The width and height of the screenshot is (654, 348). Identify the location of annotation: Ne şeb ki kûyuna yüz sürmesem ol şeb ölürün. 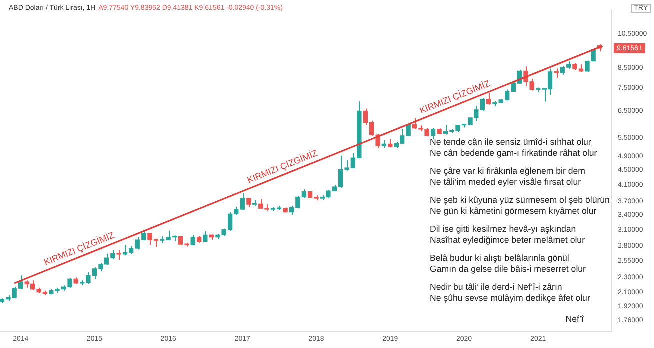
(520, 200).